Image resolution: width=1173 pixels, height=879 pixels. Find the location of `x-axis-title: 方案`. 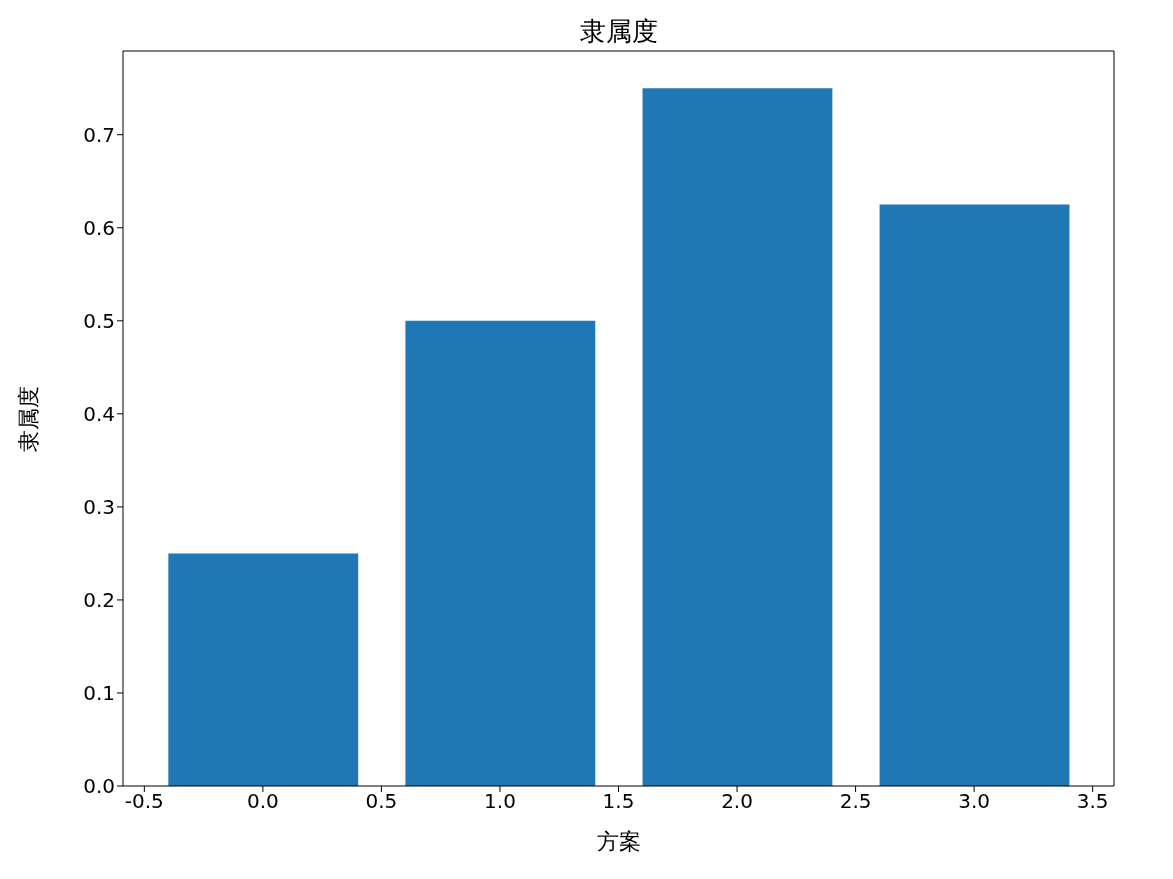

x-axis-title: 方案 is located at coordinates (618, 841).